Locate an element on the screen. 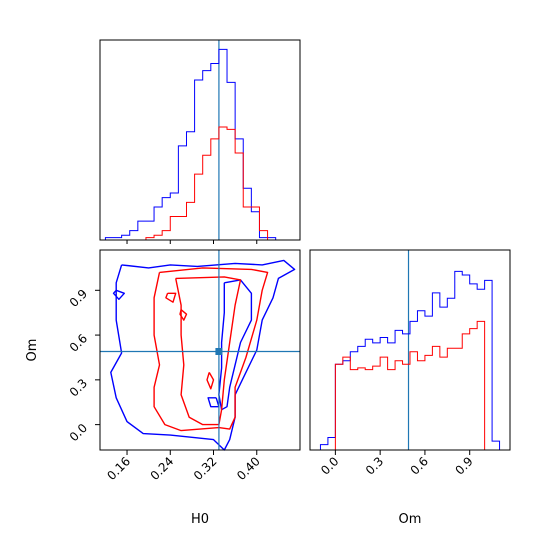 This screenshot has height=550, width=550. contour-frame is located at coordinates (200, 350).